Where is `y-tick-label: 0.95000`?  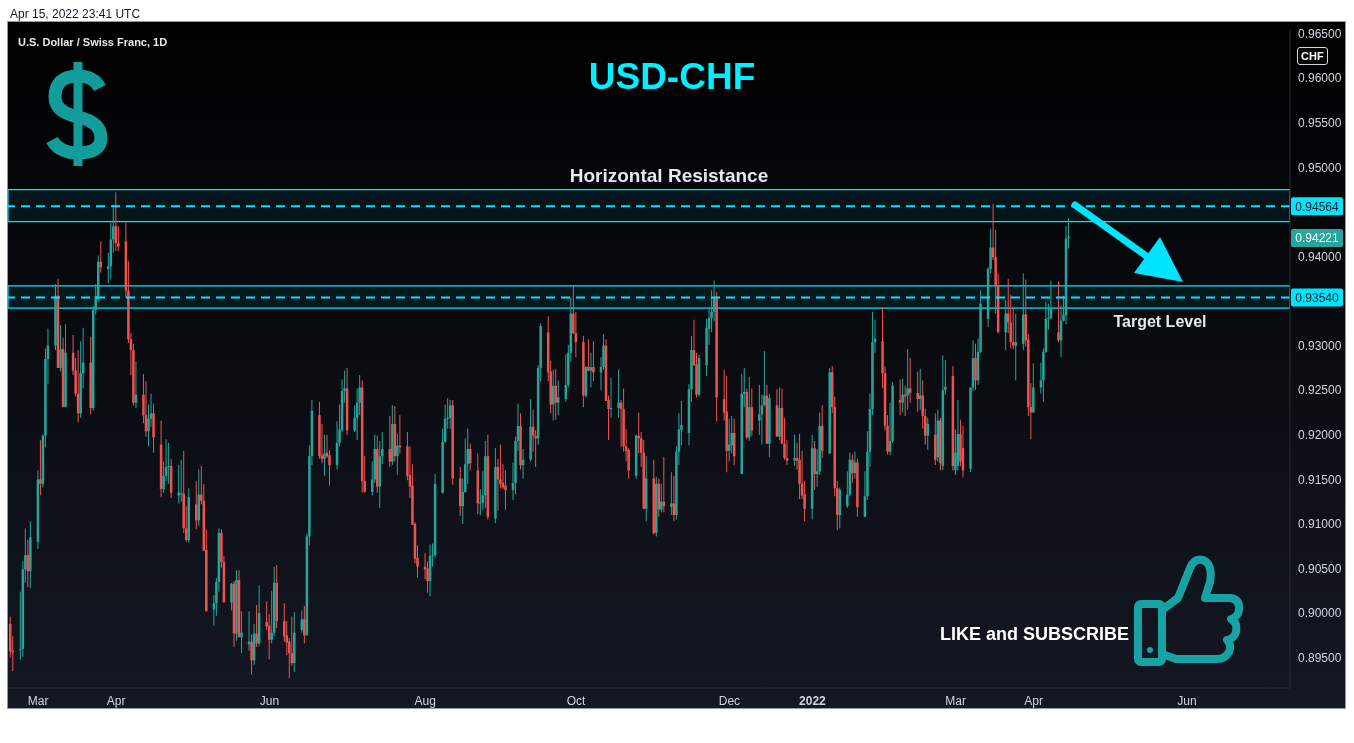
y-tick-label: 0.95000 is located at coordinates (1320, 167).